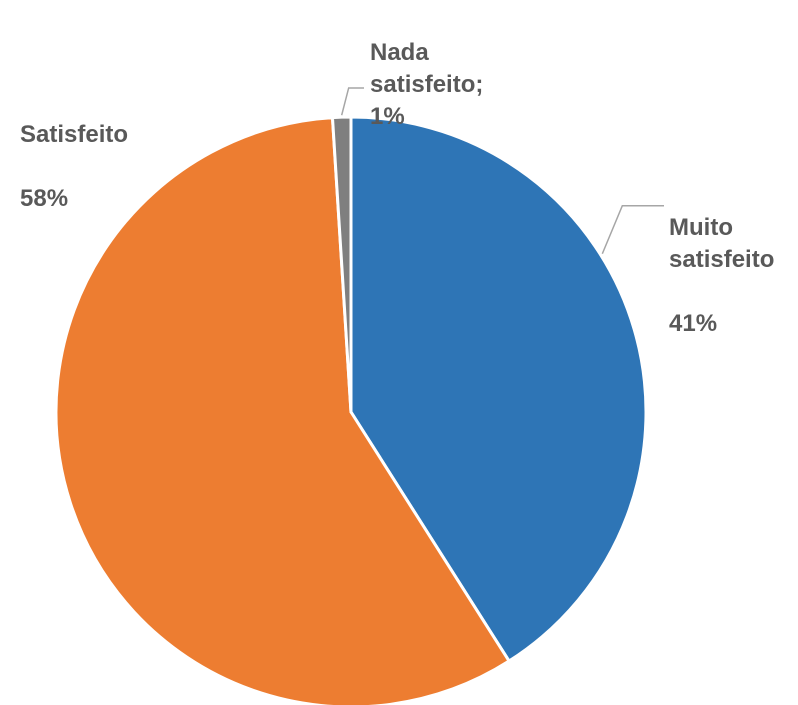 This screenshot has width=798, height=705. I want to click on data-label-category: Nada satisfeito;, so click(427, 68).